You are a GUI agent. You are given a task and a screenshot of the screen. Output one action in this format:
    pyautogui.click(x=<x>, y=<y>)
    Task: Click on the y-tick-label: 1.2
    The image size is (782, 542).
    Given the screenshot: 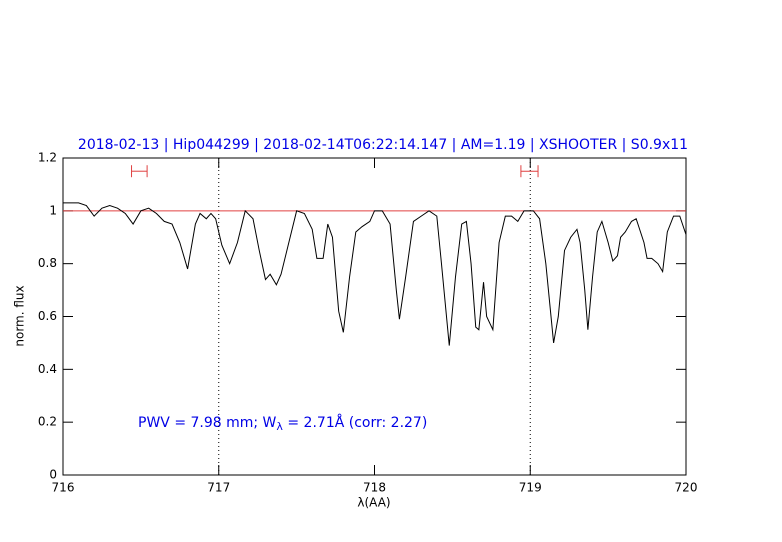 What is the action you would take?
    pyautogui.click(x=47, y=158)
    